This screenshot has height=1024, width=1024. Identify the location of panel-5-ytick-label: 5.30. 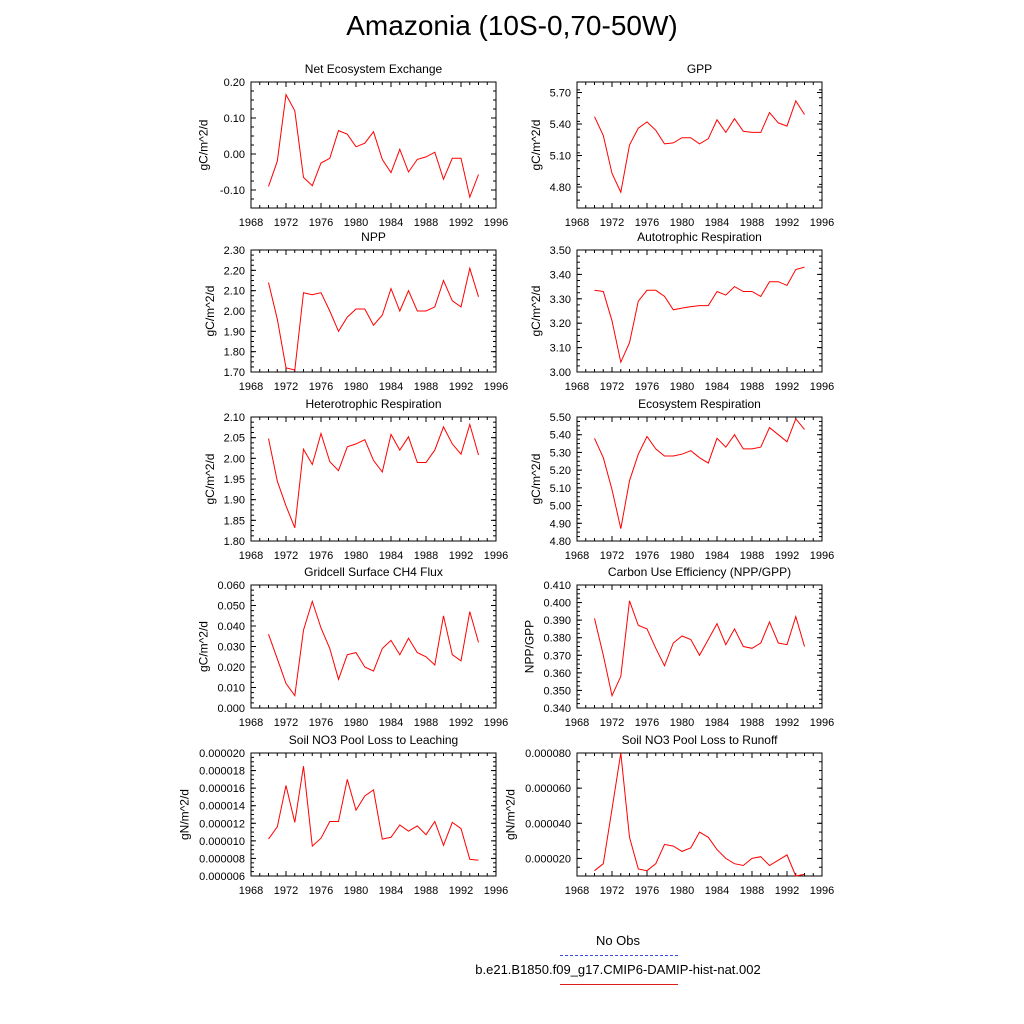
(560, 453).